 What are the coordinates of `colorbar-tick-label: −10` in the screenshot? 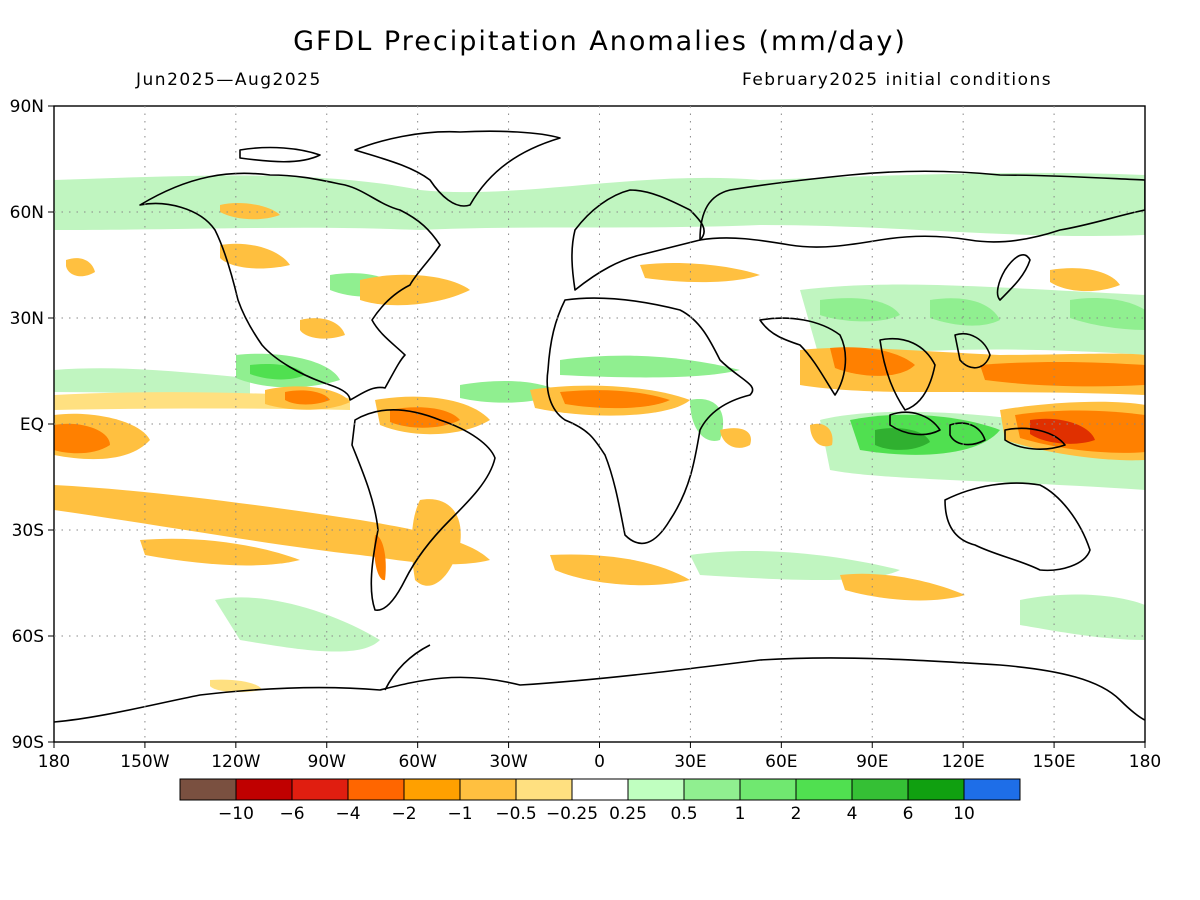 It's located at (236, 814).